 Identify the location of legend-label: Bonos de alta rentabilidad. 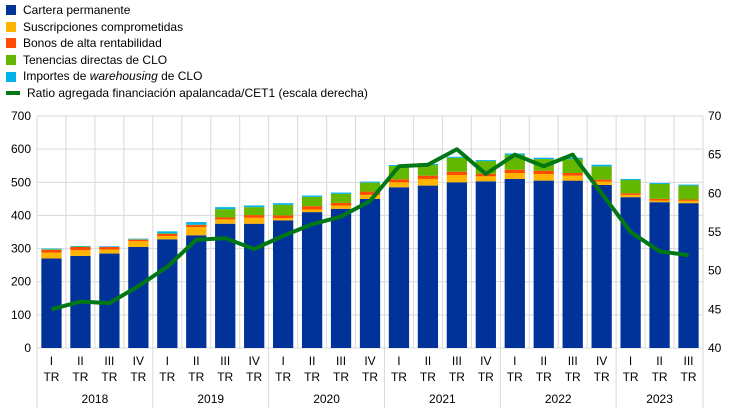
(92, 43).